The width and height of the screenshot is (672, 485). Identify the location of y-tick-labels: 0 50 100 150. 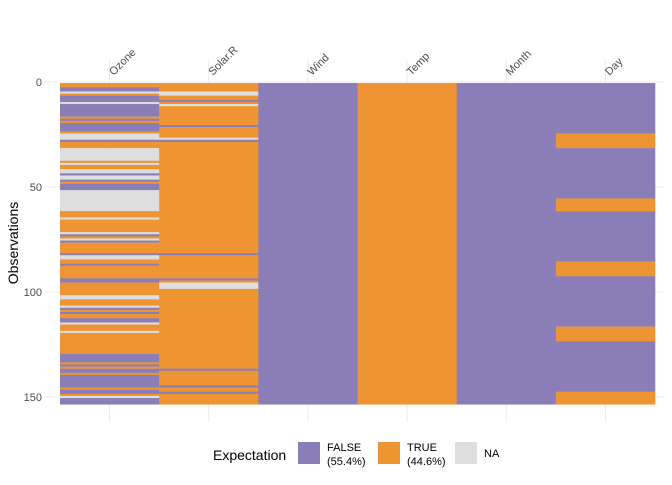
(33, 240).